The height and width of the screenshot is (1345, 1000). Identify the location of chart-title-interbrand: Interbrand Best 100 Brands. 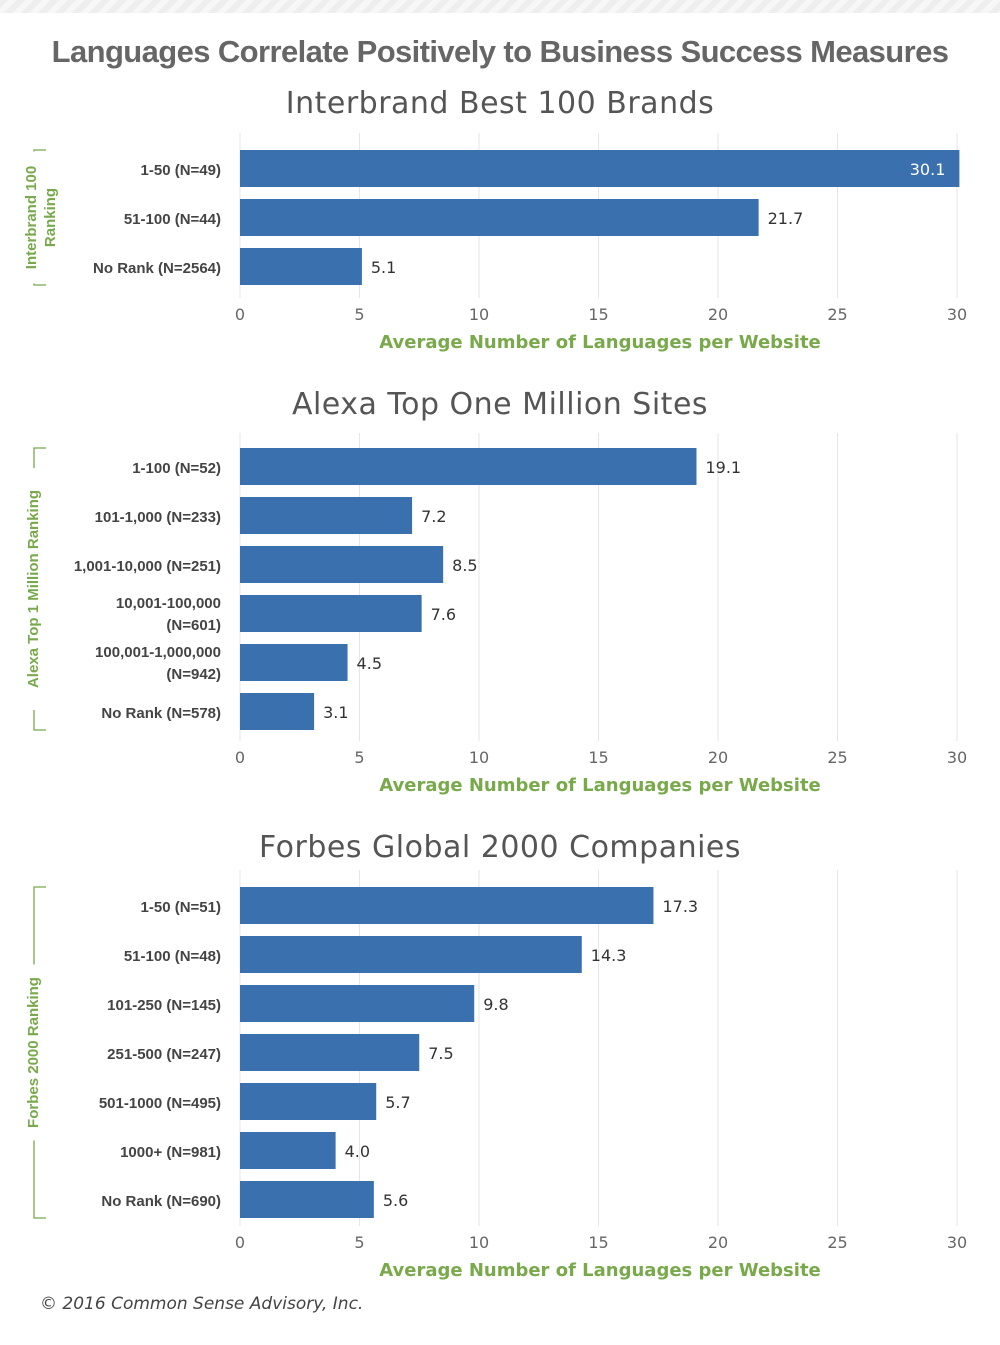
(500, 103).